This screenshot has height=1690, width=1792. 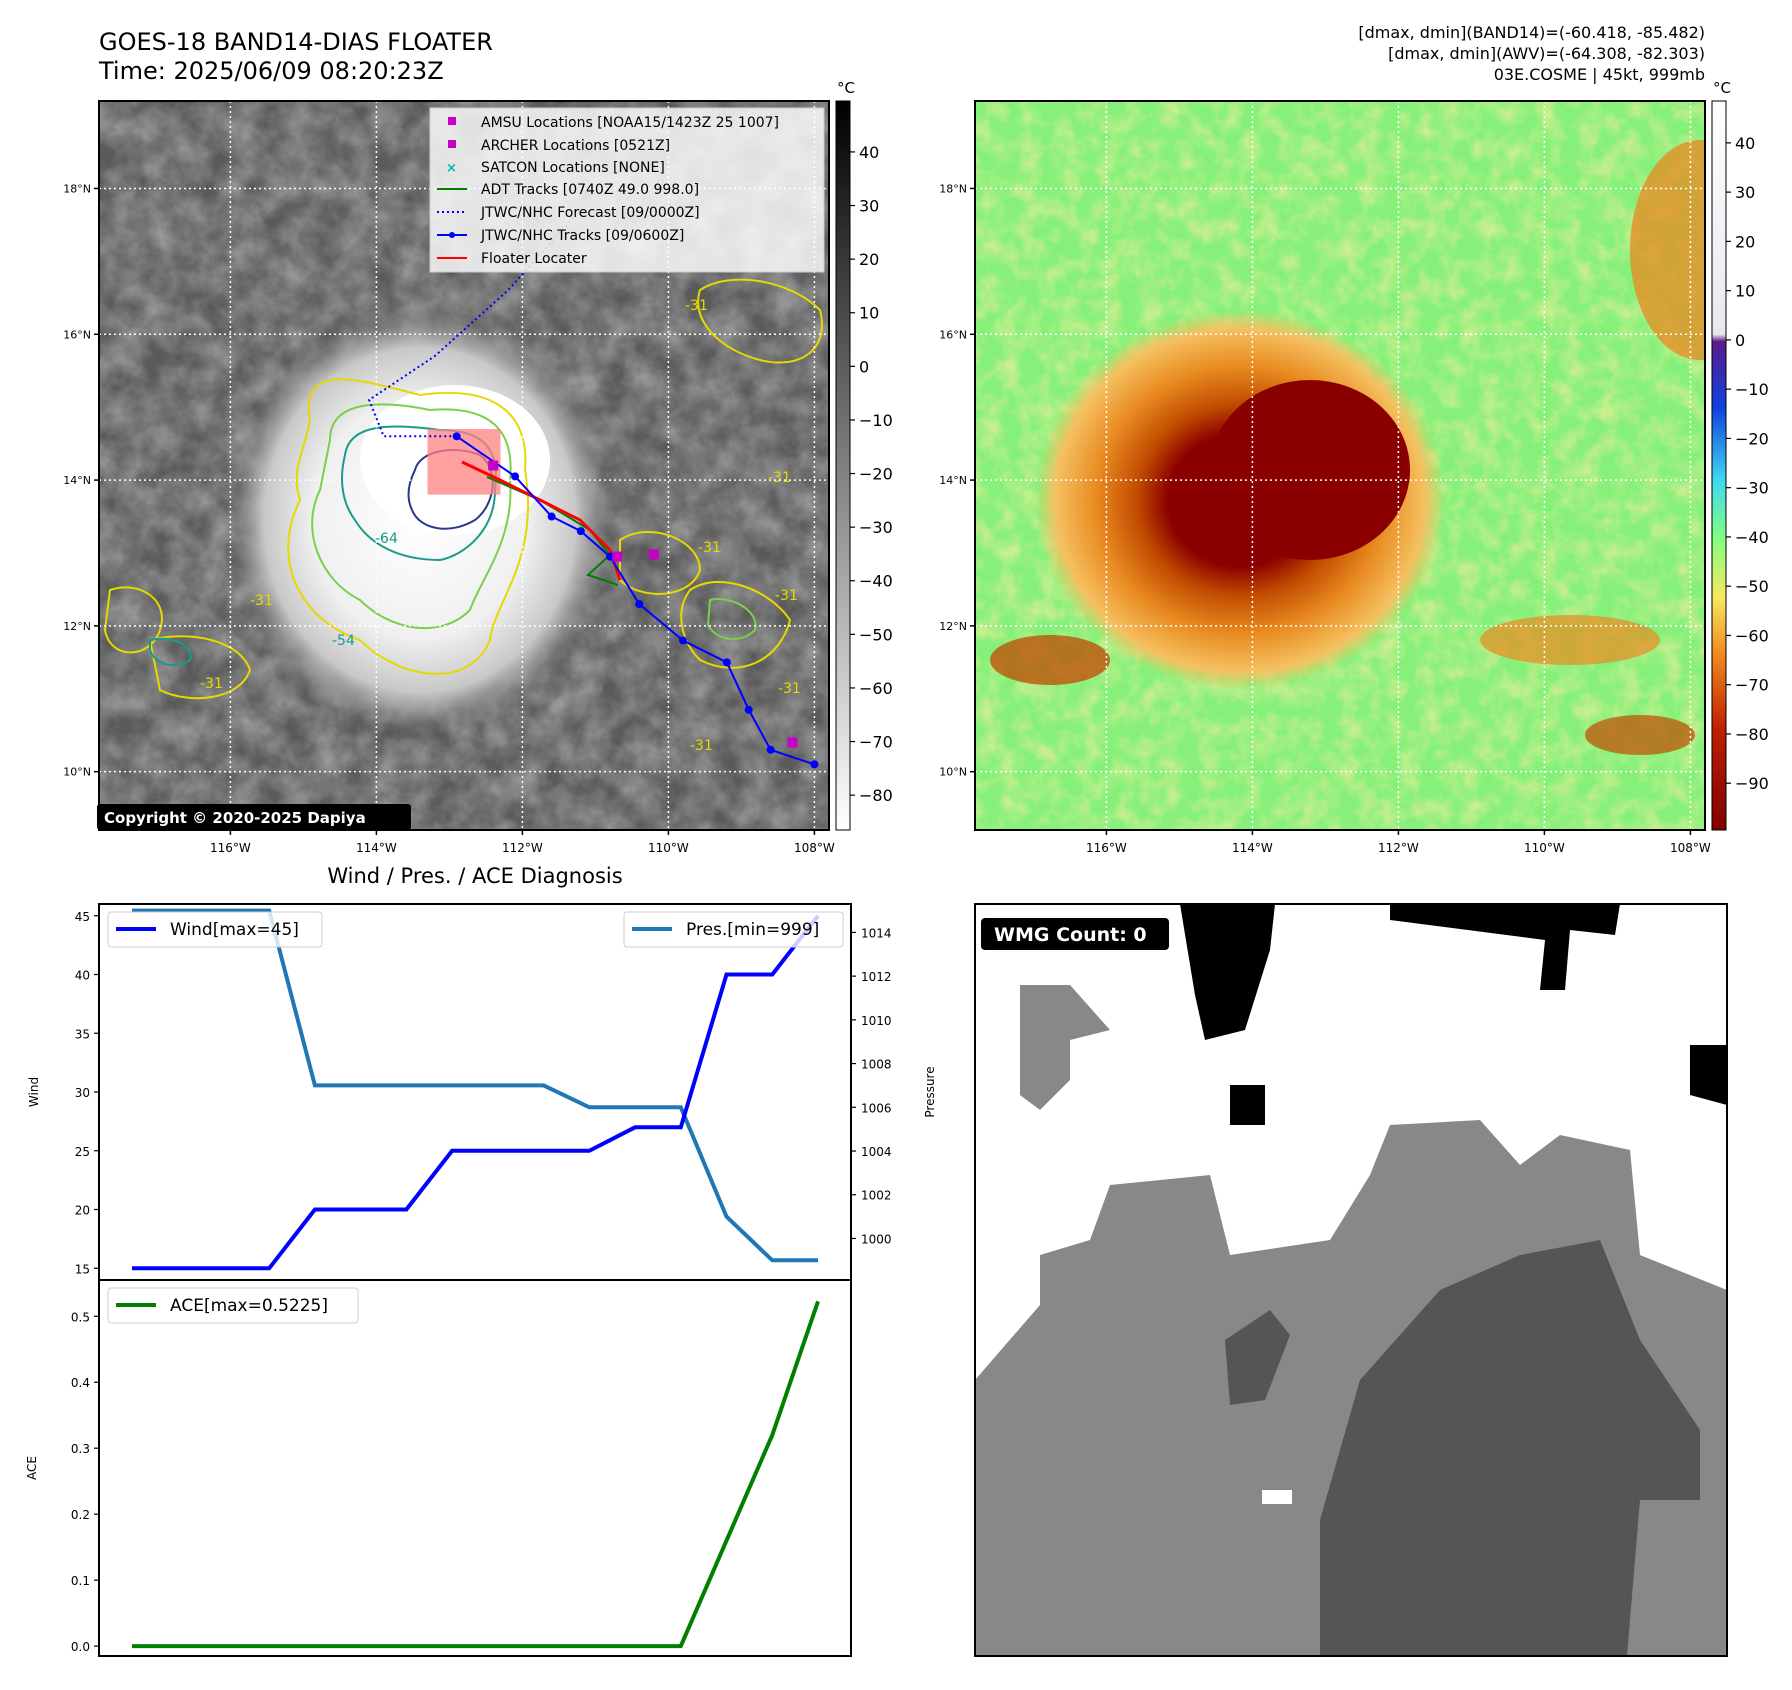 I want to click on legend-marker-satcon: ×, so click(x=451, y=168).